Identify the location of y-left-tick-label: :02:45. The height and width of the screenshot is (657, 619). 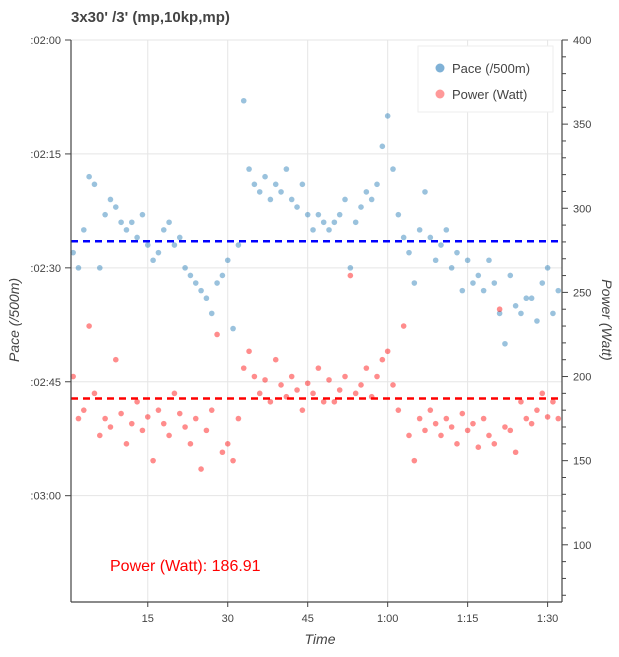
(45, 383).